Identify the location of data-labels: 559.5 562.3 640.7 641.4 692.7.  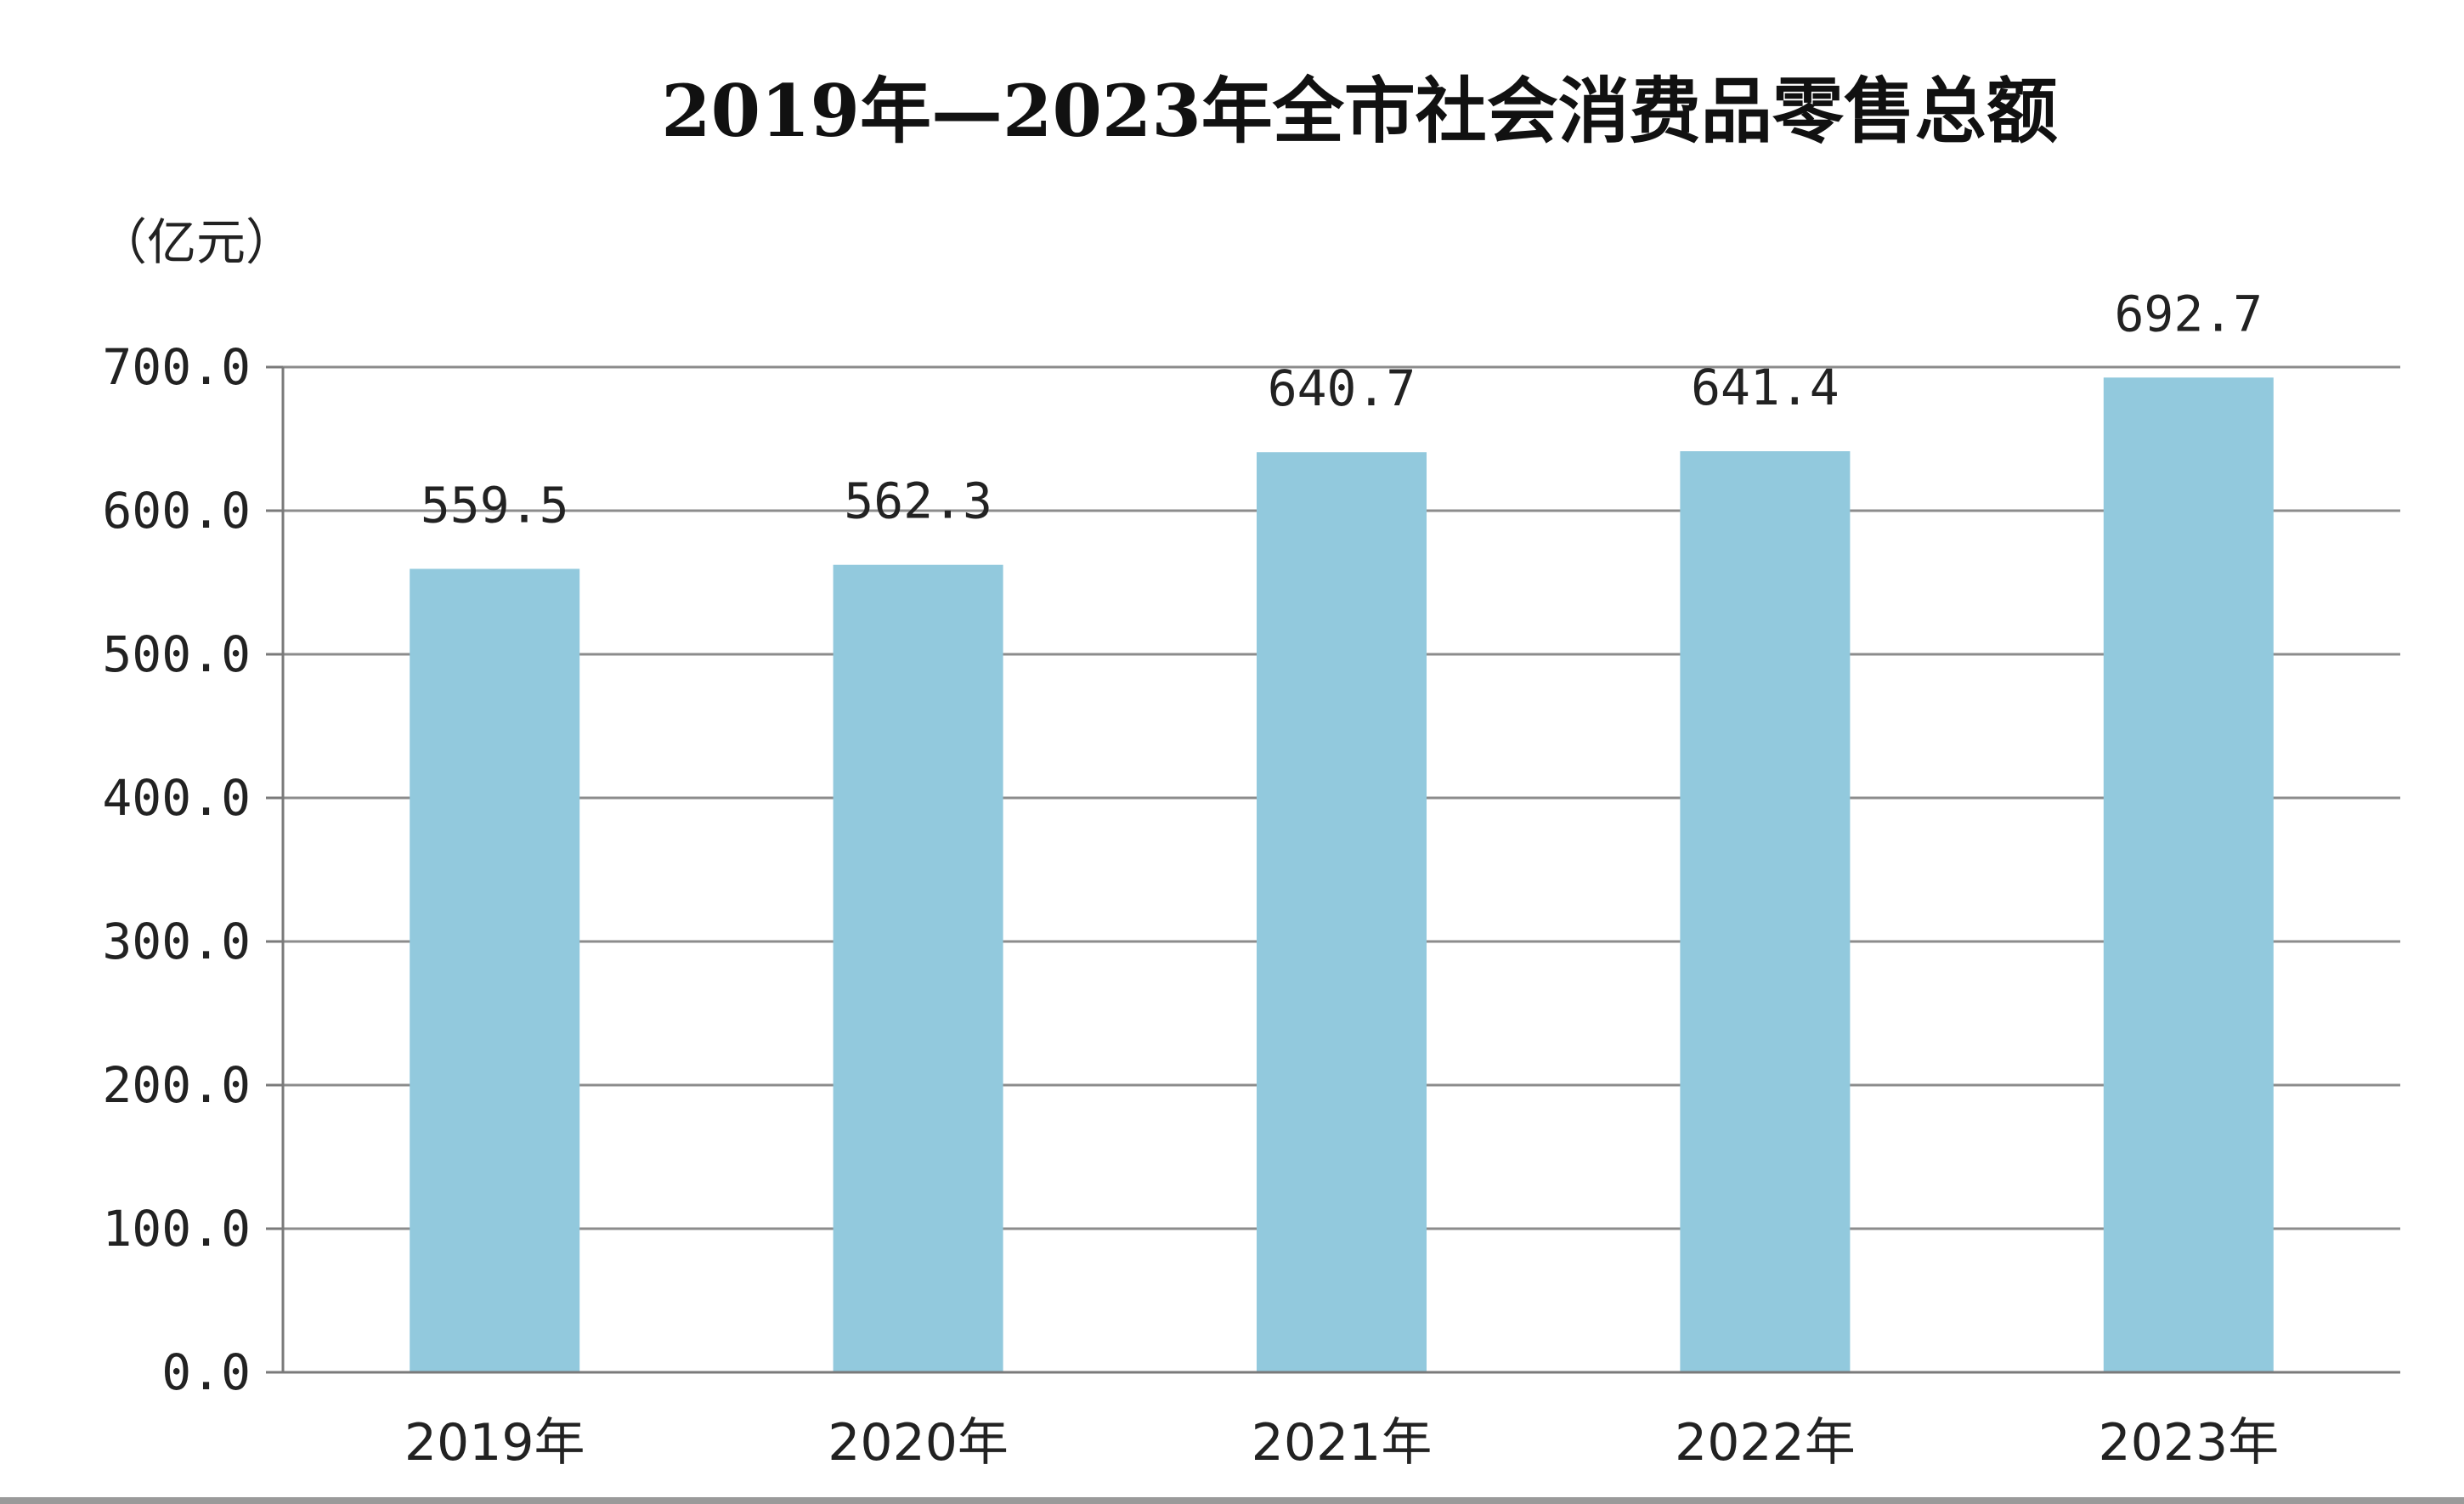
(1342, 409).